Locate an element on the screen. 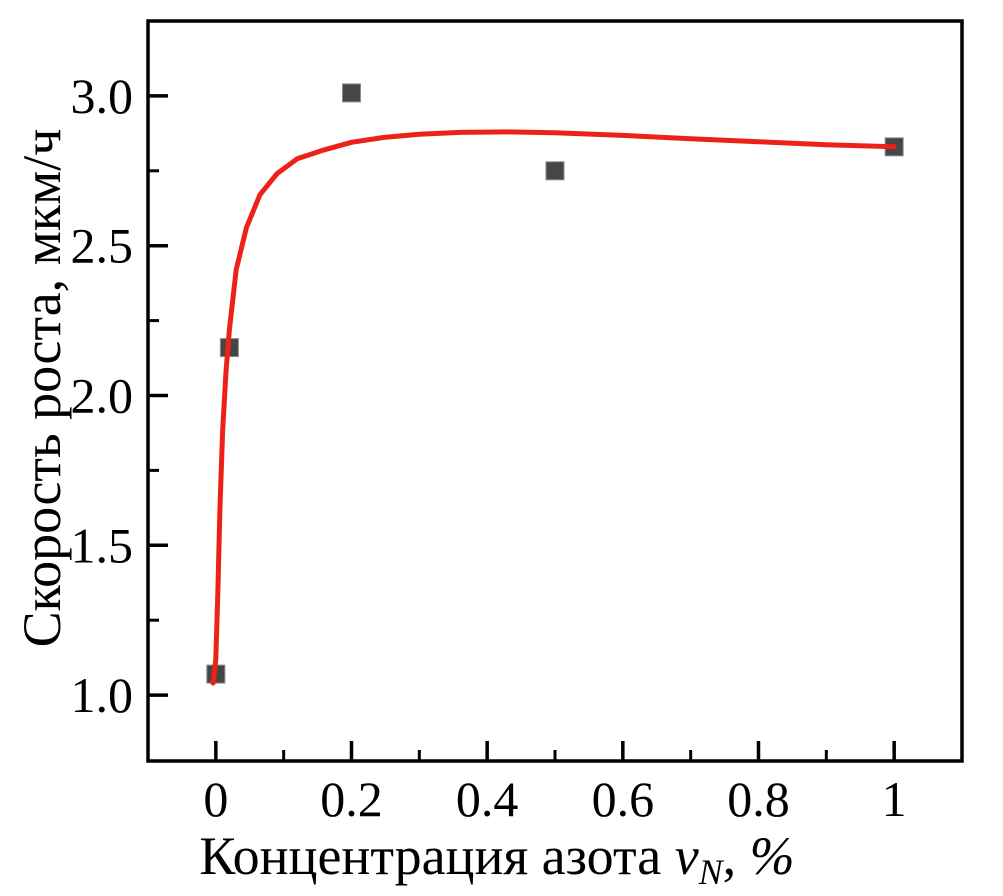 This screenshot has height=896, width=1003. x-tick-label: 0.4 is located at coordinates (487, 799).